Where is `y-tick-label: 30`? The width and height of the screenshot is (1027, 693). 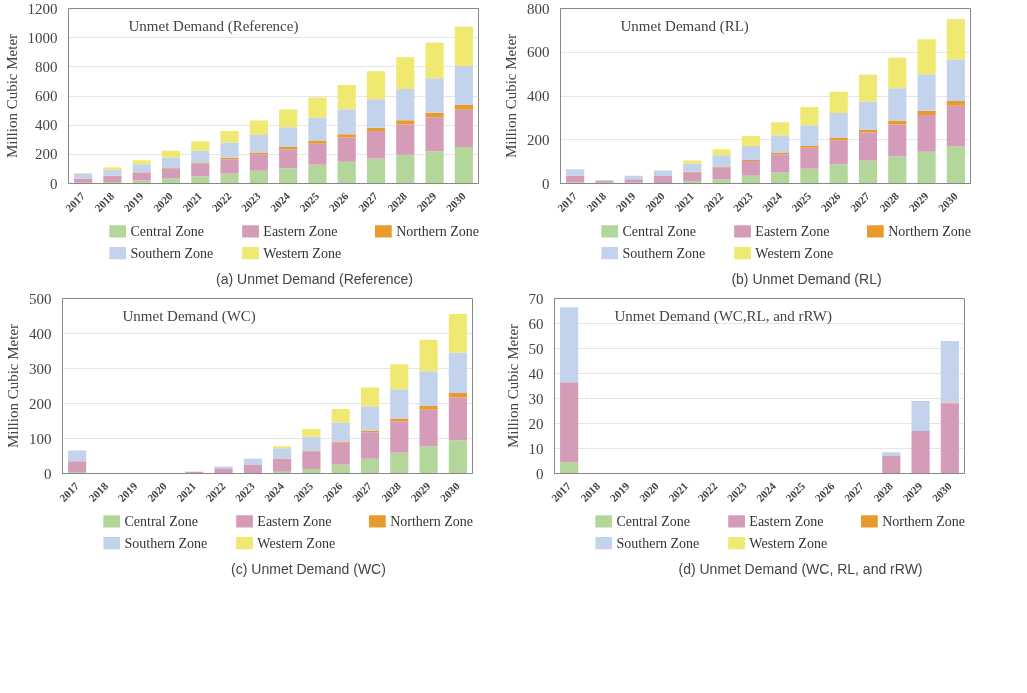
y-tick-label: 30 is located at coordinates (536, 398).